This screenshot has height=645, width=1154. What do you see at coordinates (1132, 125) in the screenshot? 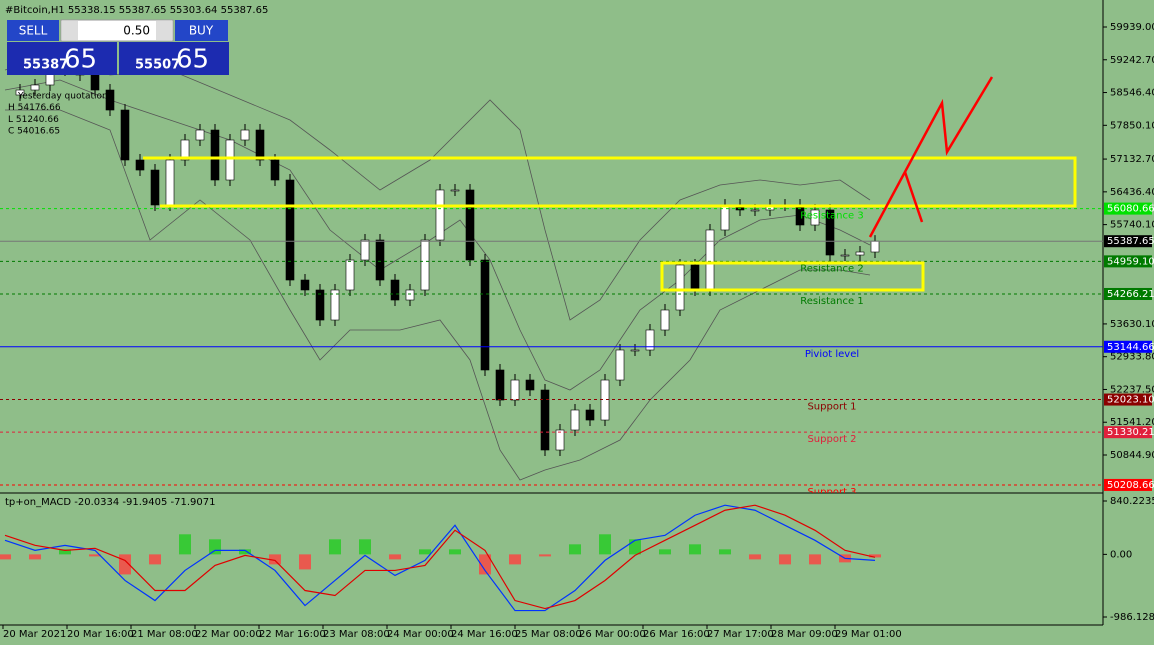
I see `price-tick-label: 57850.10` at bounding box center [1132, 125].